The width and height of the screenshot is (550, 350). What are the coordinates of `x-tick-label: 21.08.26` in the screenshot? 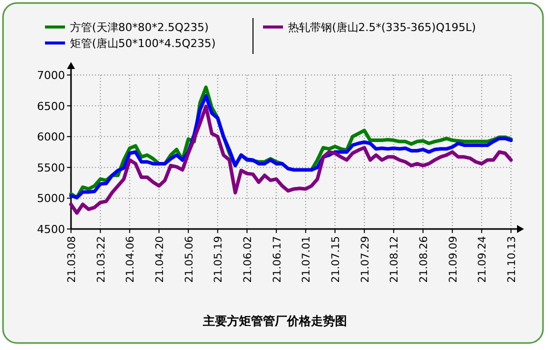 It's located at (424, 259).